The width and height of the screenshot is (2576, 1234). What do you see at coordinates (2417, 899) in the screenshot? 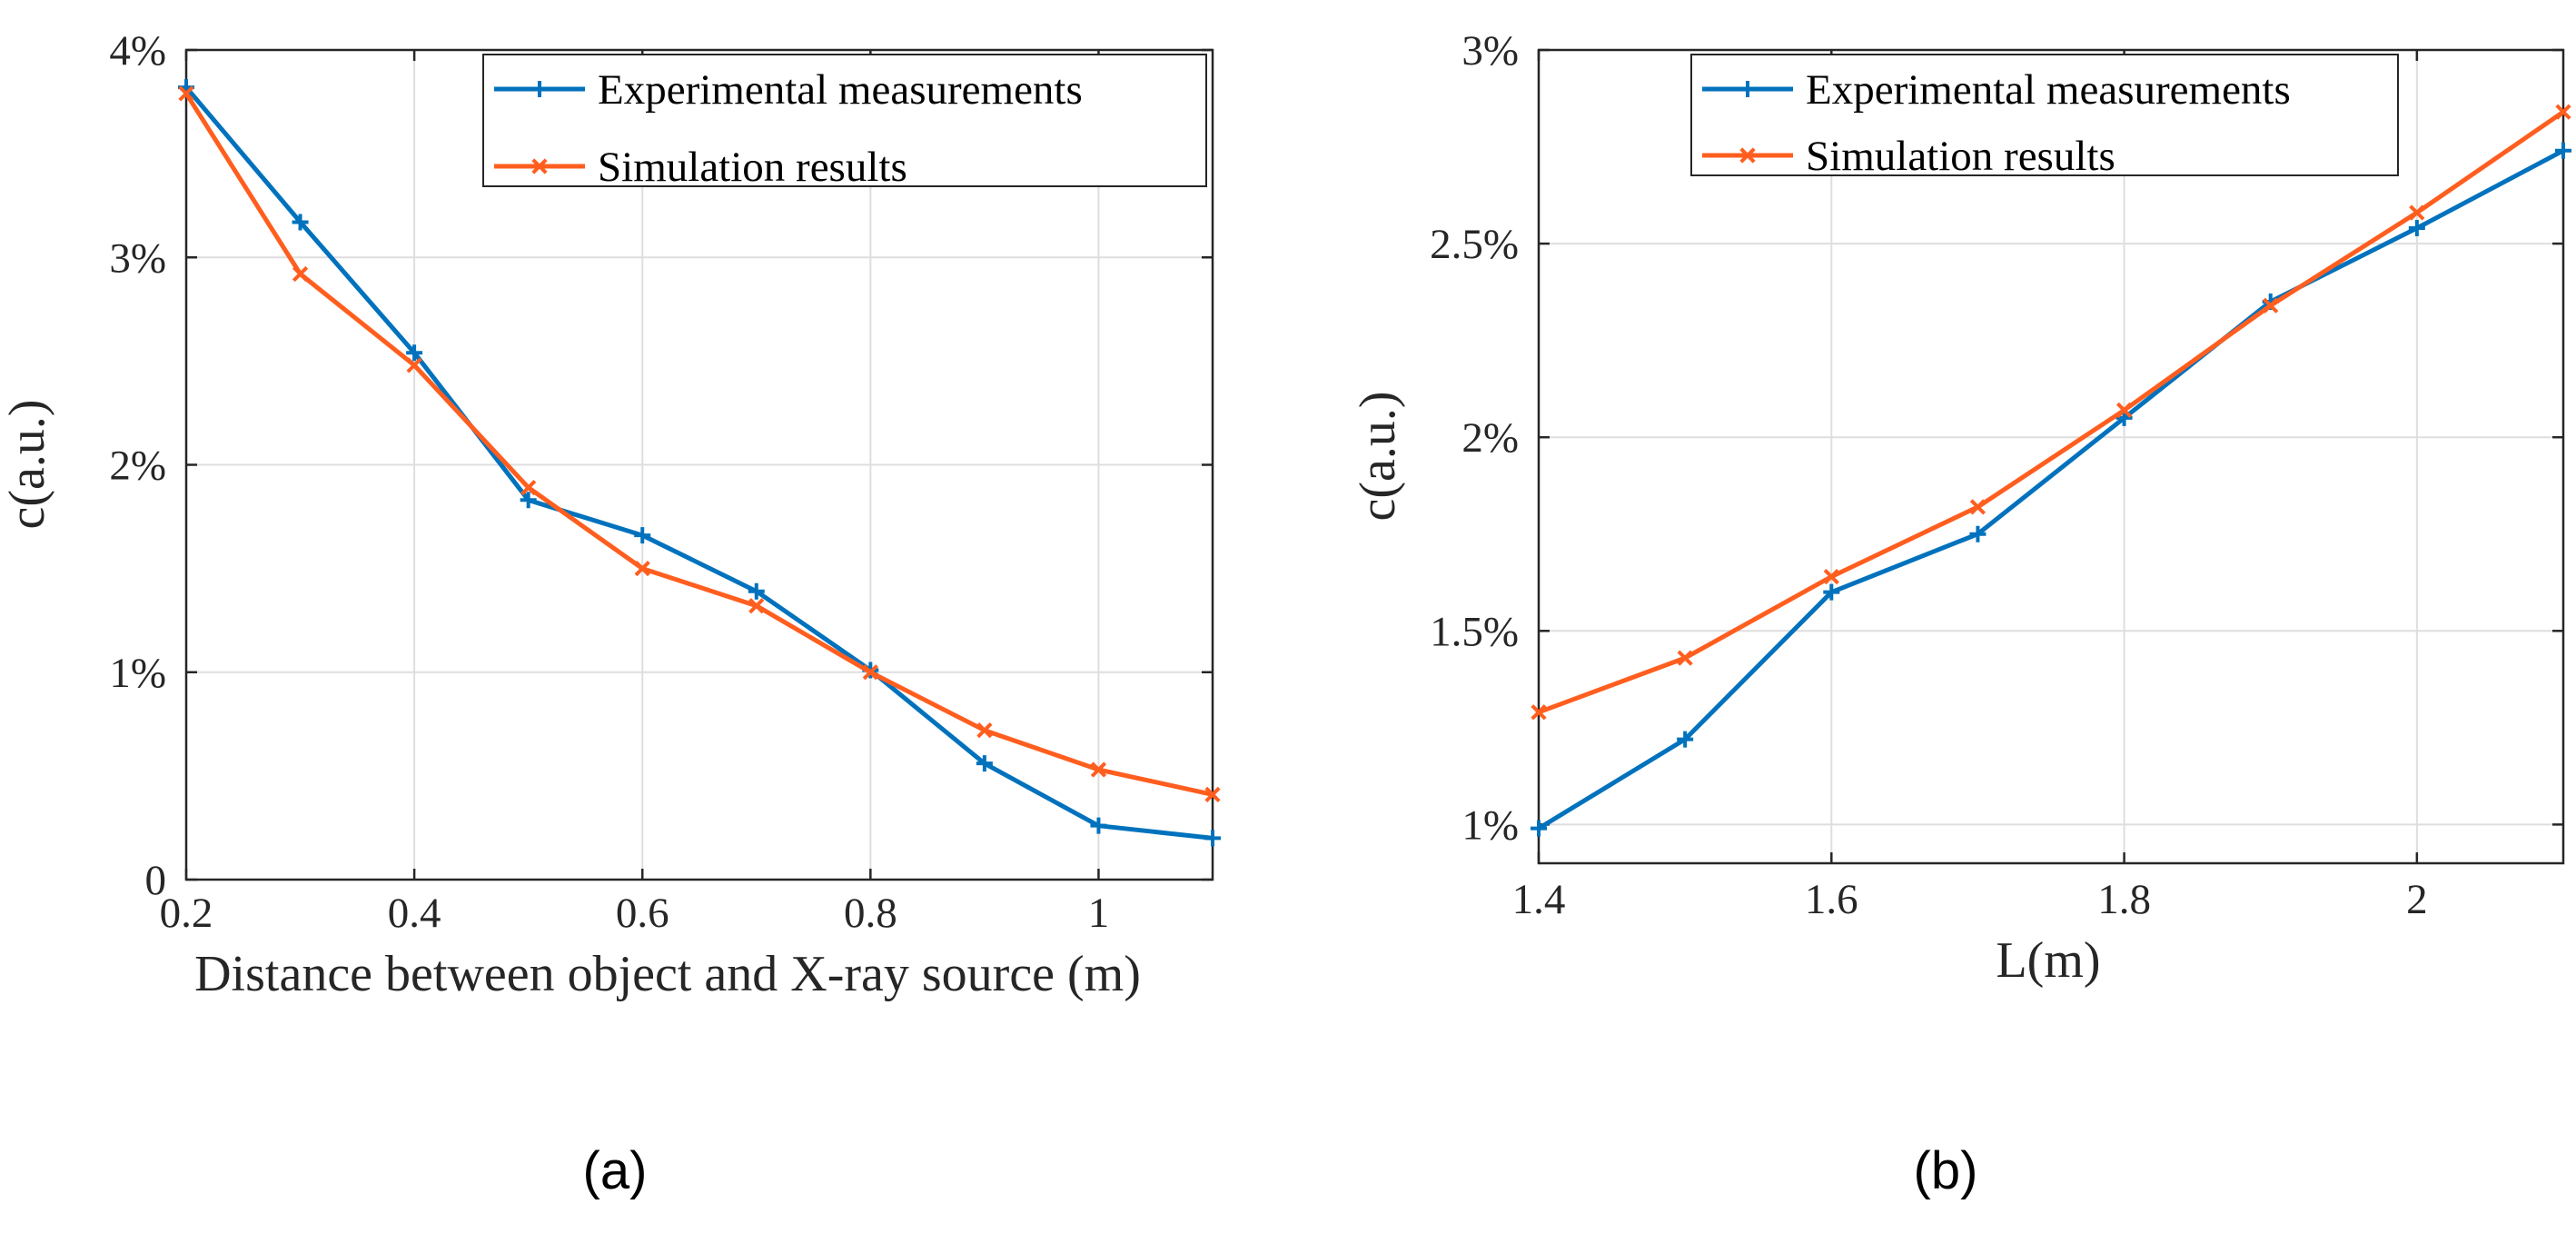
I see `x-tick-label: 2` at bounding box center [2417, 899].